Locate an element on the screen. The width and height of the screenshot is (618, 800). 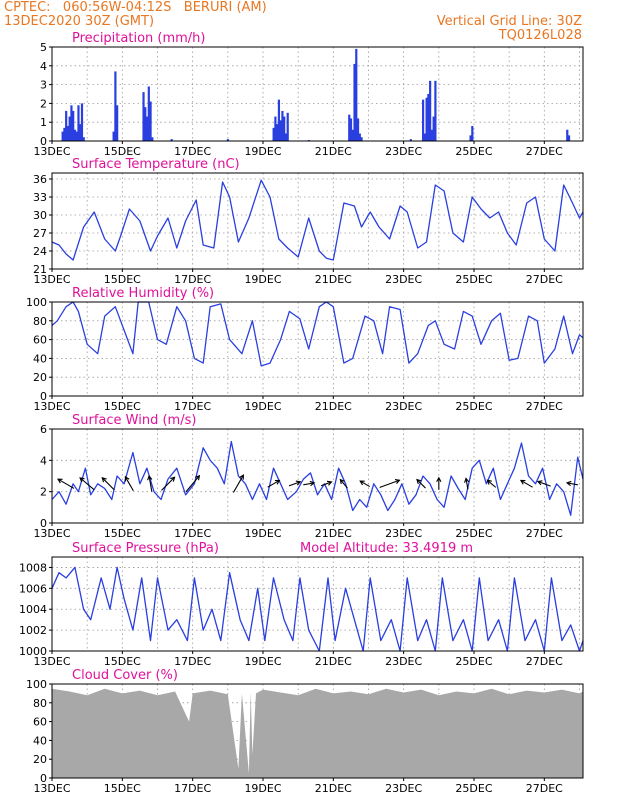
temp-ytick-label: 24 is located at coordinates (40, 251).